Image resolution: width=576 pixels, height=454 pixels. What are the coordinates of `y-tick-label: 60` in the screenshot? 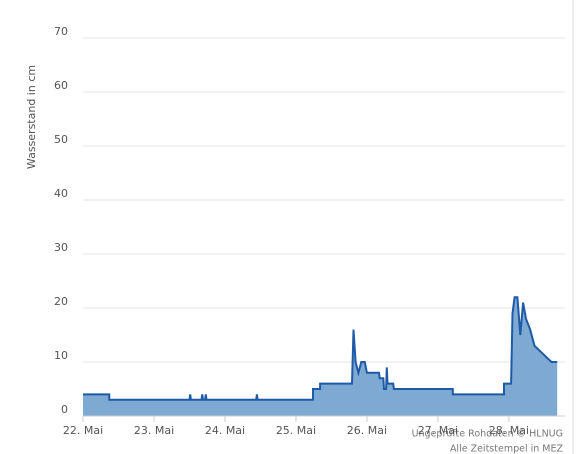 It's located at (61, 85).